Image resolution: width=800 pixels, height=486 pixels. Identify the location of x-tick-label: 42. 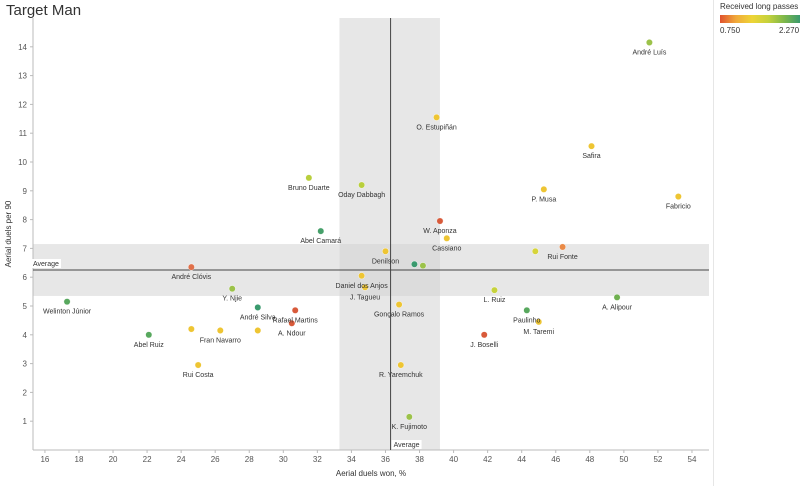
(487, 459).